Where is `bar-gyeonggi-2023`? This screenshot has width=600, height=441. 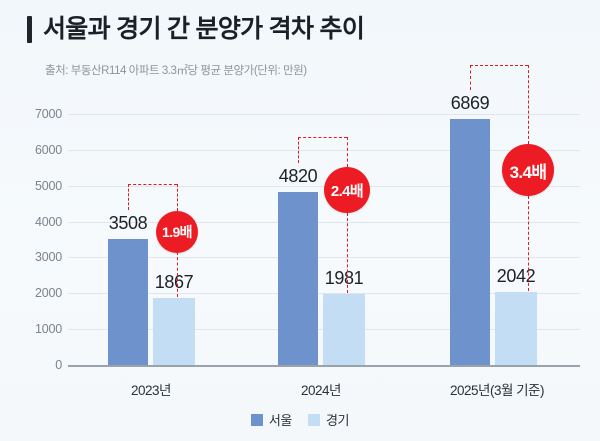 bar-gyeonggi-2023 is located at coordinates (174, 331).